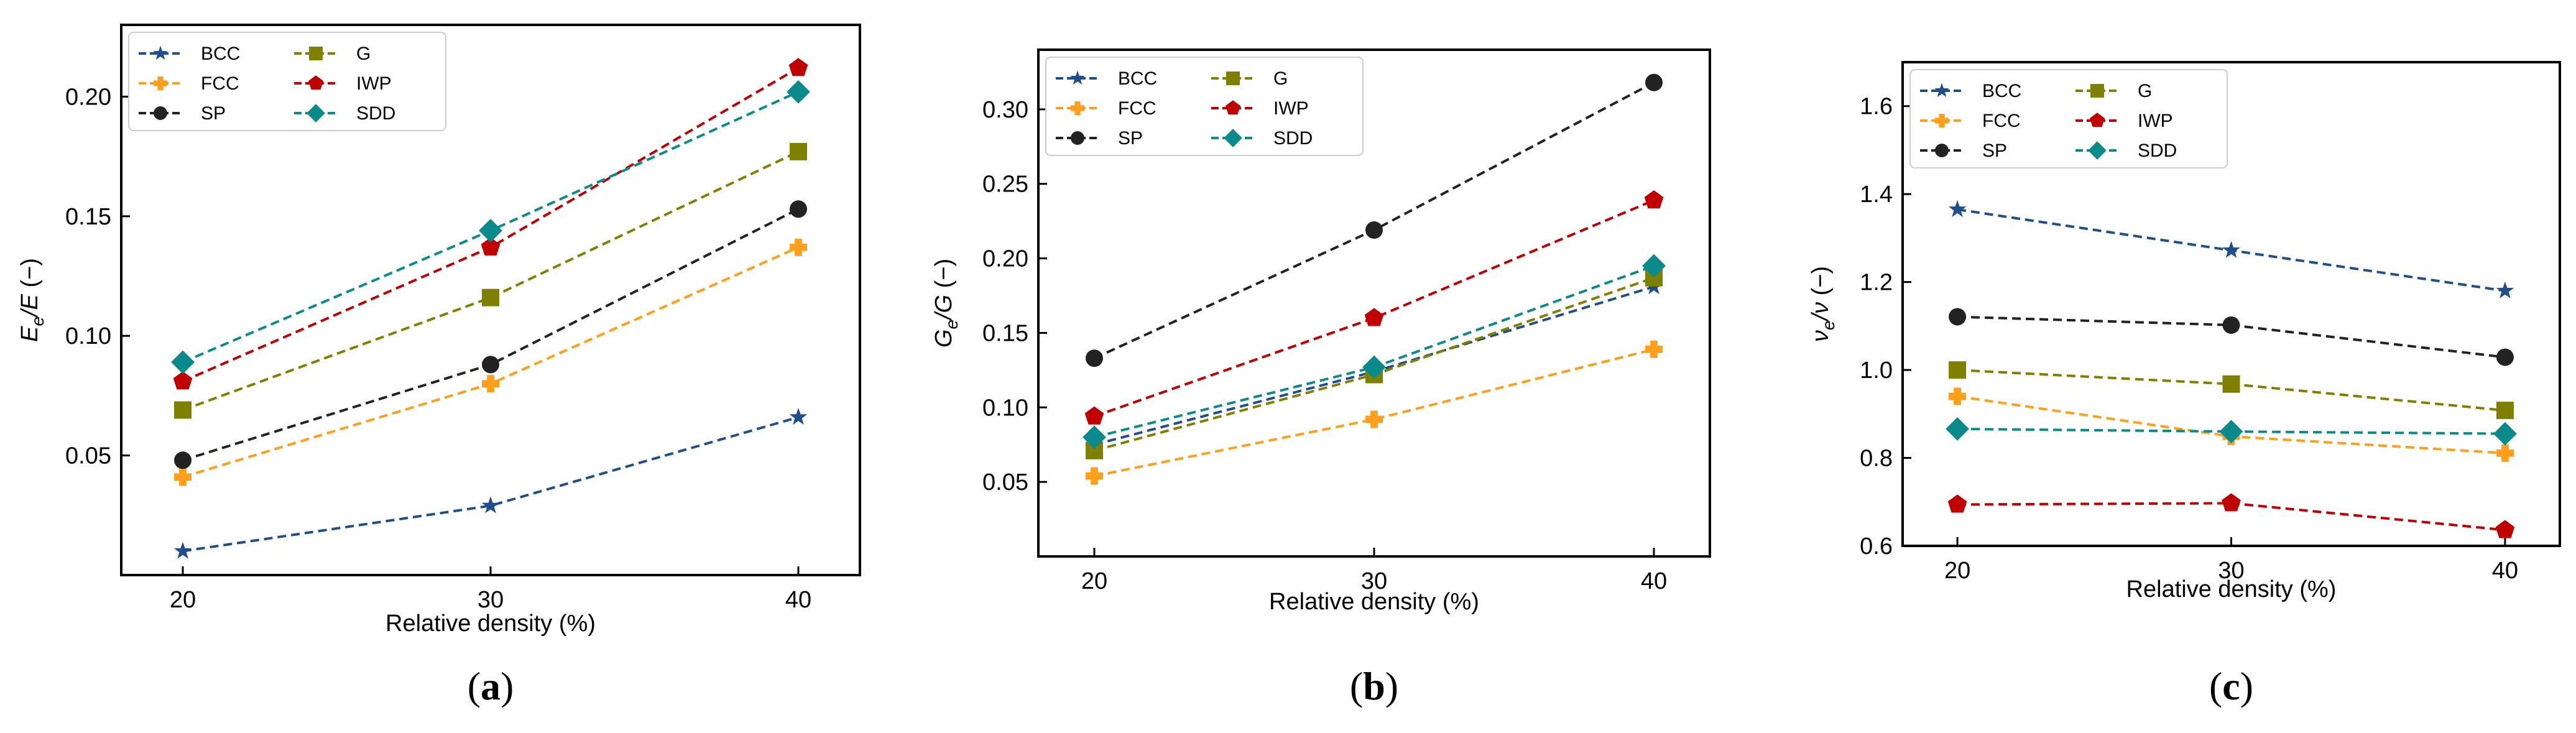  What do you see at coordinates (315, 82) in the screenshot?
I see `legend-marker-iwp` at bounding box center [315, 82].